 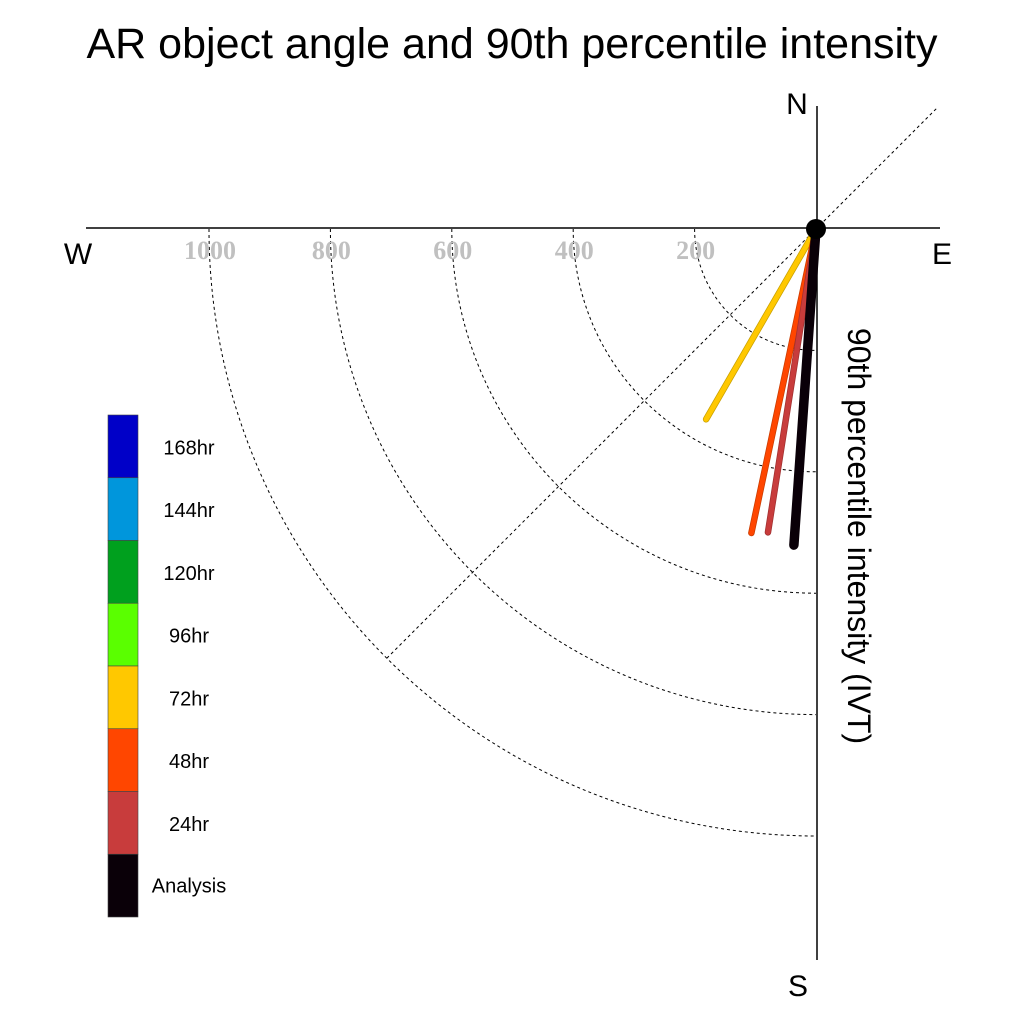 What do you see at coordinates (804, 387) in the screenshot?
I see `vector-analysis` at bounding box center [804, 387].